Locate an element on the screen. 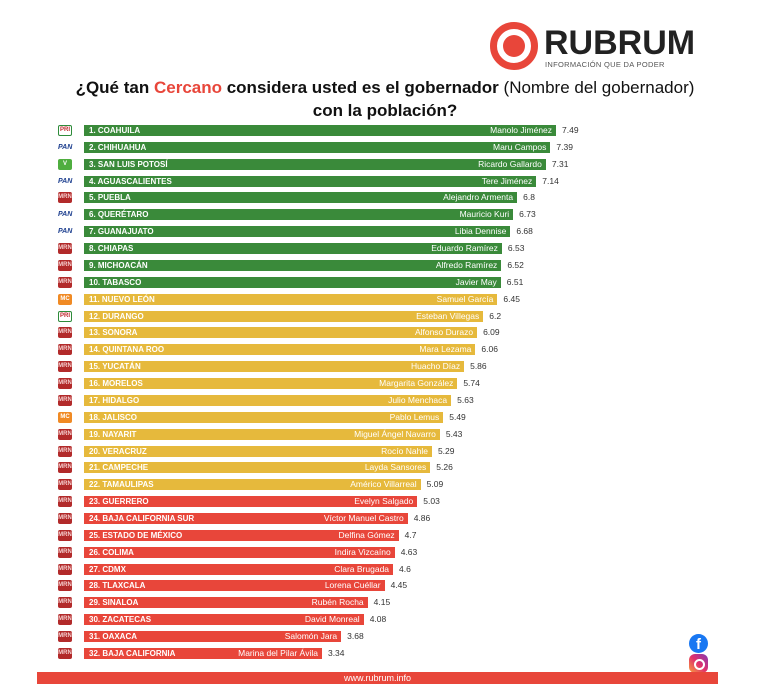  title-part2: considera usted es el gobernador is located at coordinates (360, 87).